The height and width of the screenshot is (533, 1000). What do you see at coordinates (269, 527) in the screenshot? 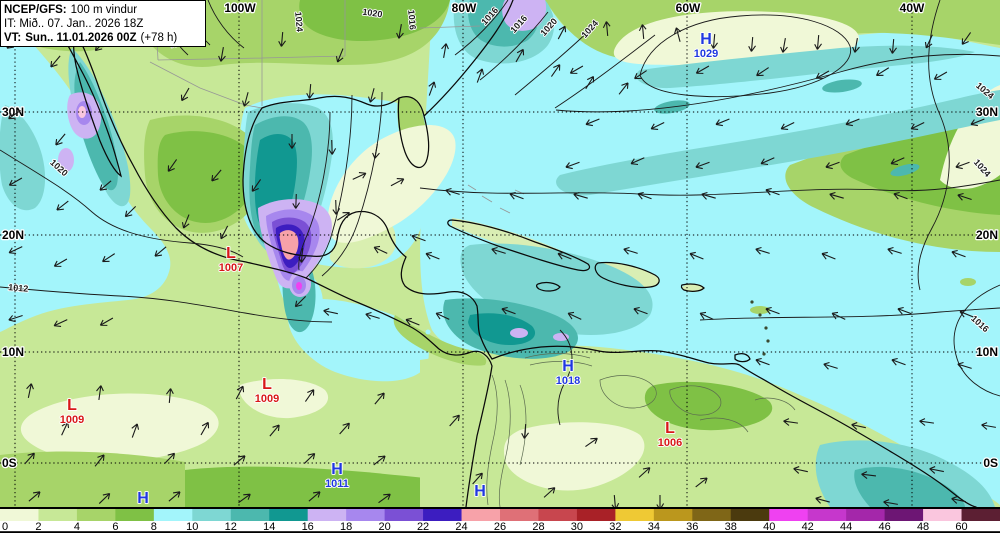
I see `colorbar-tick-label: 14` at bounding box center [269, 527].